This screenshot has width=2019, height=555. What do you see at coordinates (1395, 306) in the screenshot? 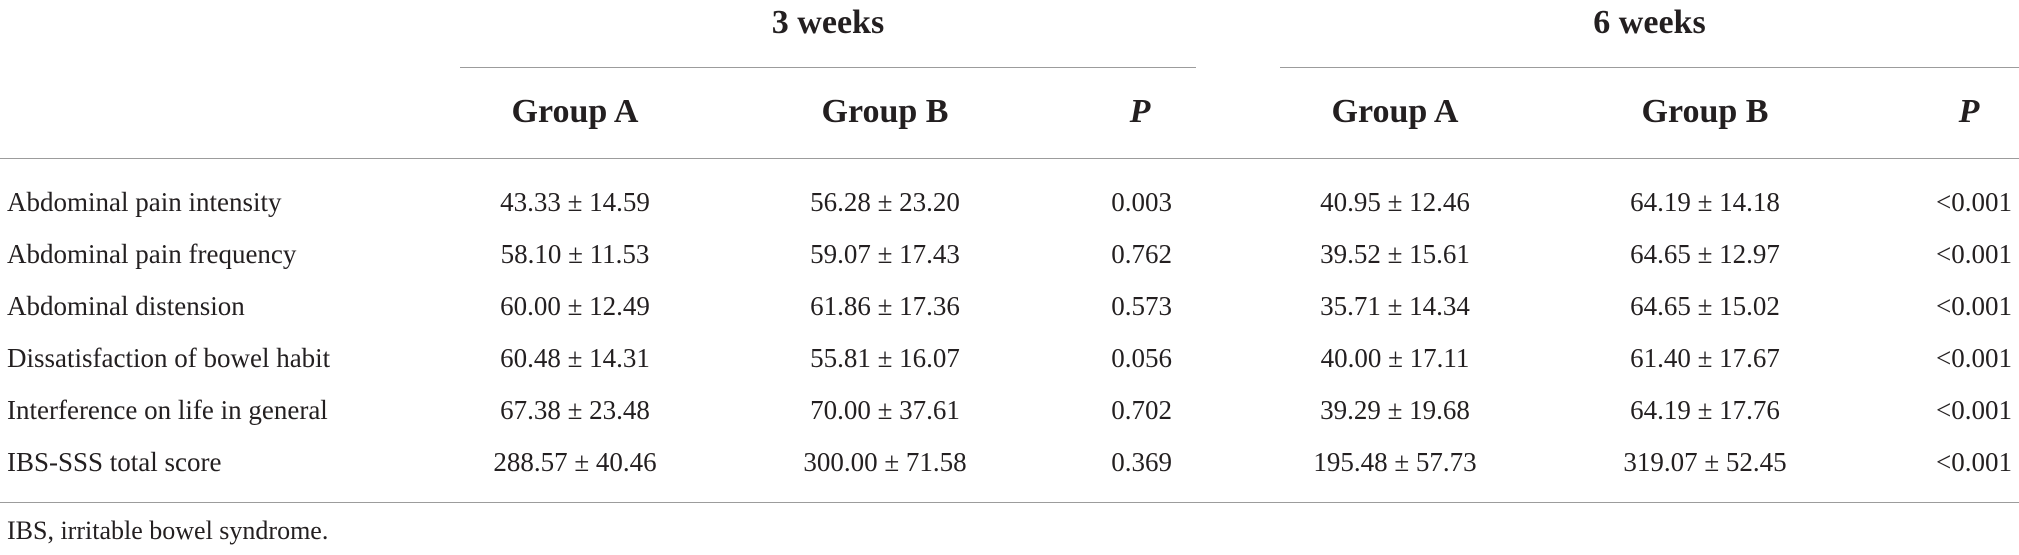
I see `cell-6w-group-a: 35.71 ± 14.34` at bounding box center [1395, 306].